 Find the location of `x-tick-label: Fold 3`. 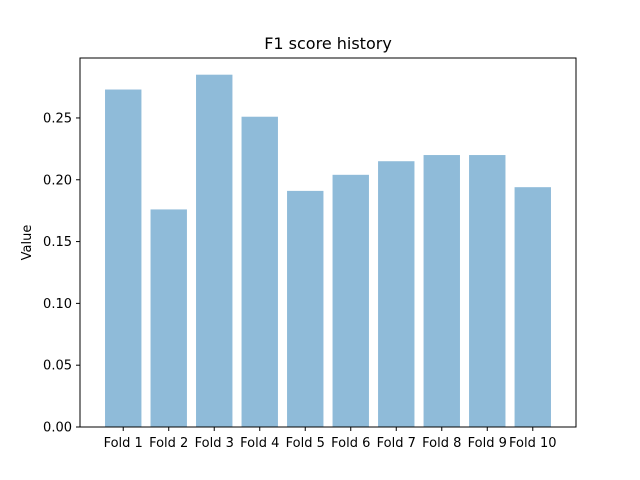

x-tick-label: Fold 3 is located at coordinates (214, 443).